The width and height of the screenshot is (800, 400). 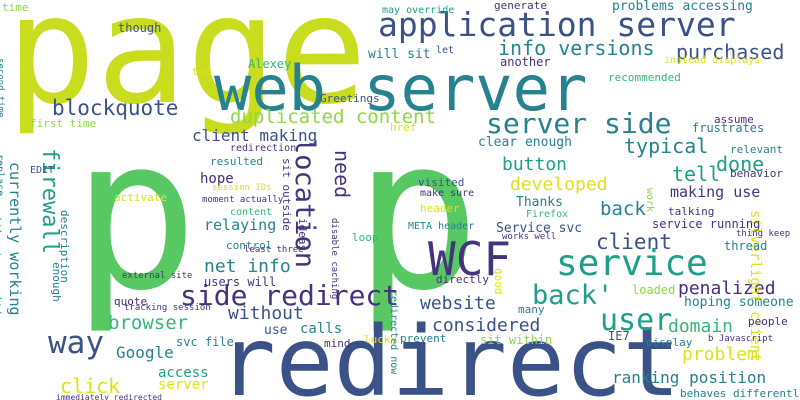 I want to click on cloud-word-problems-accessing: problems accessing, so click(x=682, y=7).